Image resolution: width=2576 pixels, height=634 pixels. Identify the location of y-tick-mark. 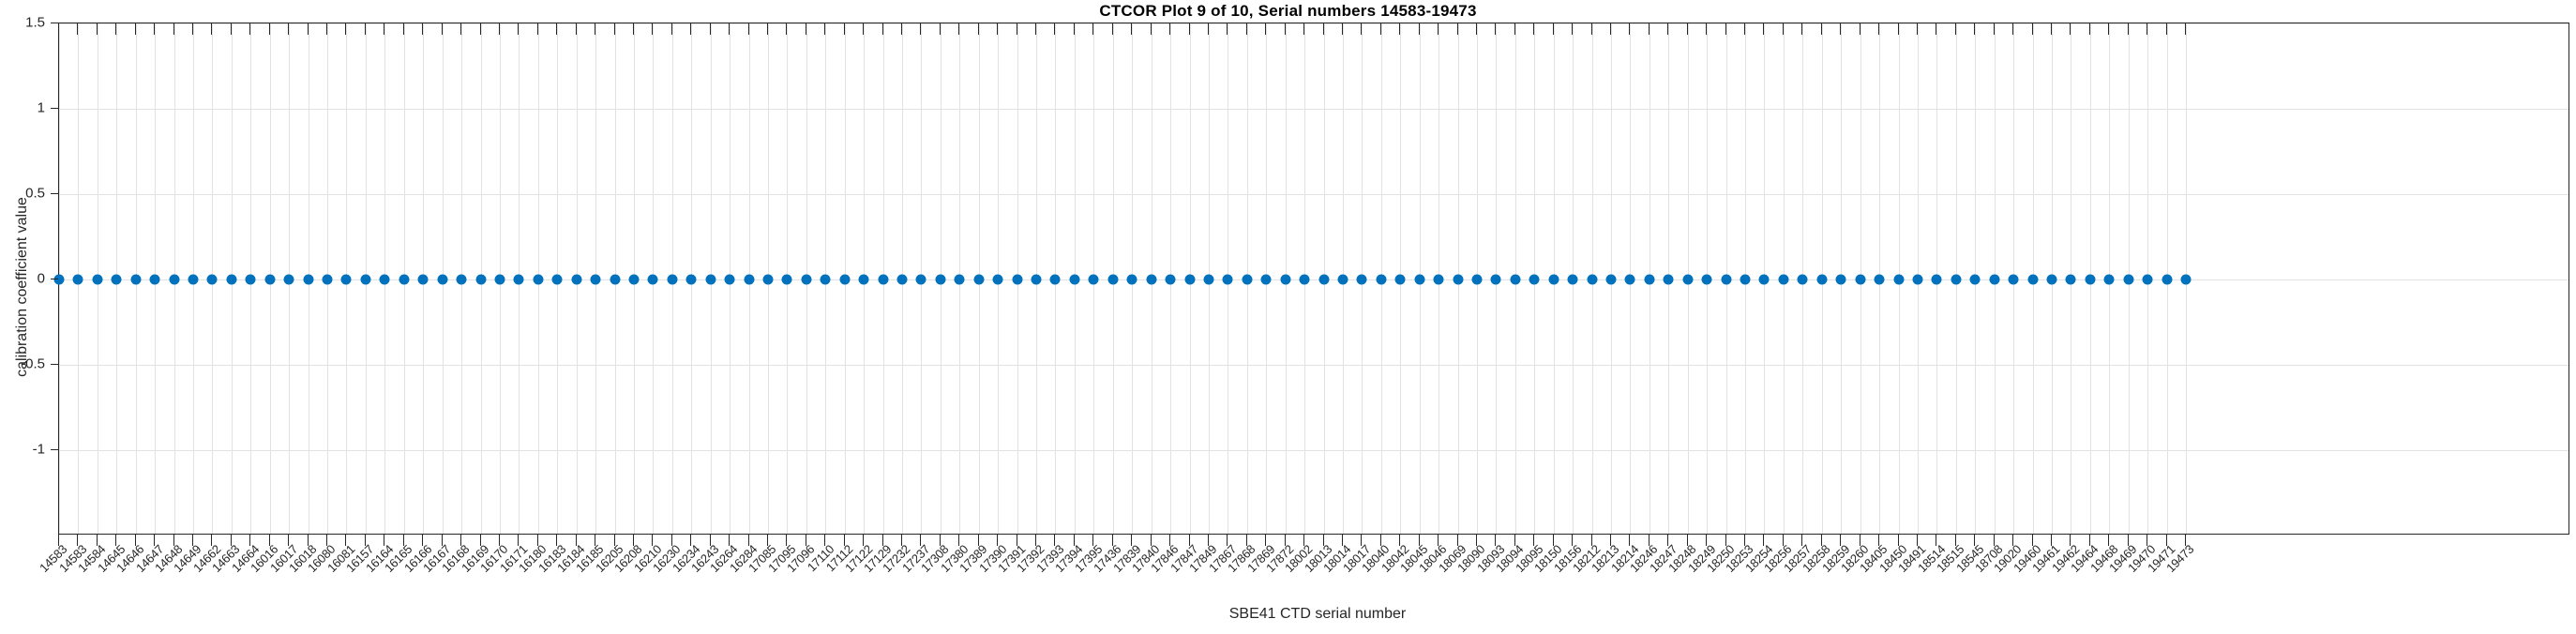
(54, 109).